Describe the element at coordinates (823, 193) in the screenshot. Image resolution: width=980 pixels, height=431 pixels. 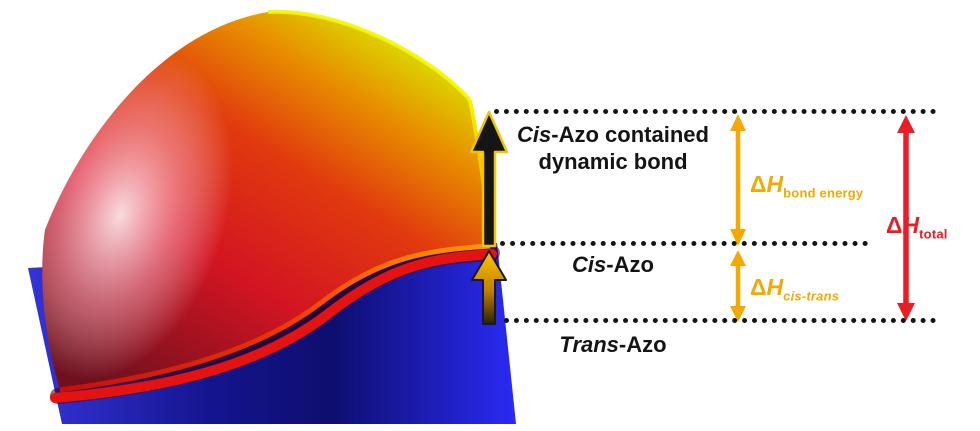
I see `enthalpy-subscript-bond-energy: bond energy` at that location.